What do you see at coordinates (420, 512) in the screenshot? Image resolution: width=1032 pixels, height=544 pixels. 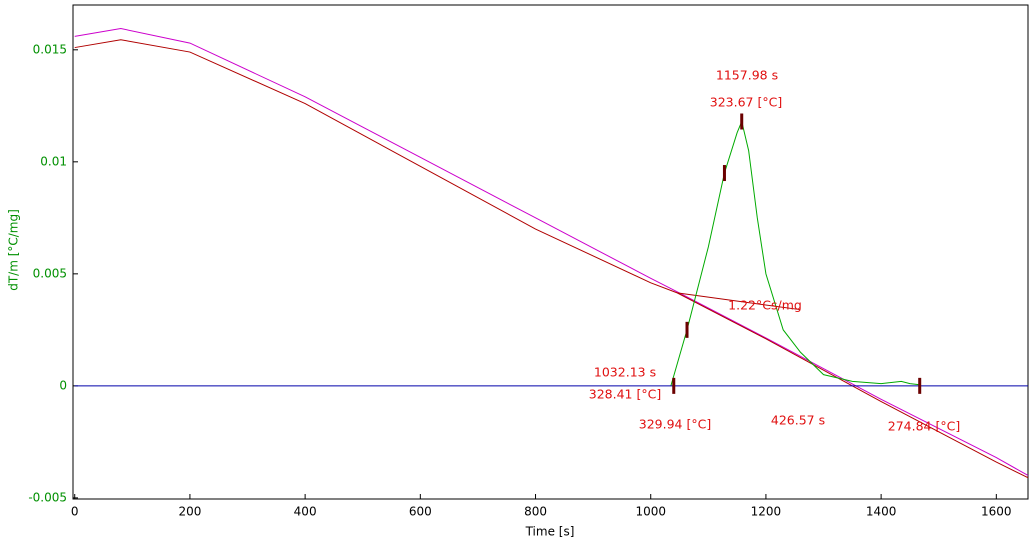 I see `x-tick-label: 600` at bounding box center [420, 512].